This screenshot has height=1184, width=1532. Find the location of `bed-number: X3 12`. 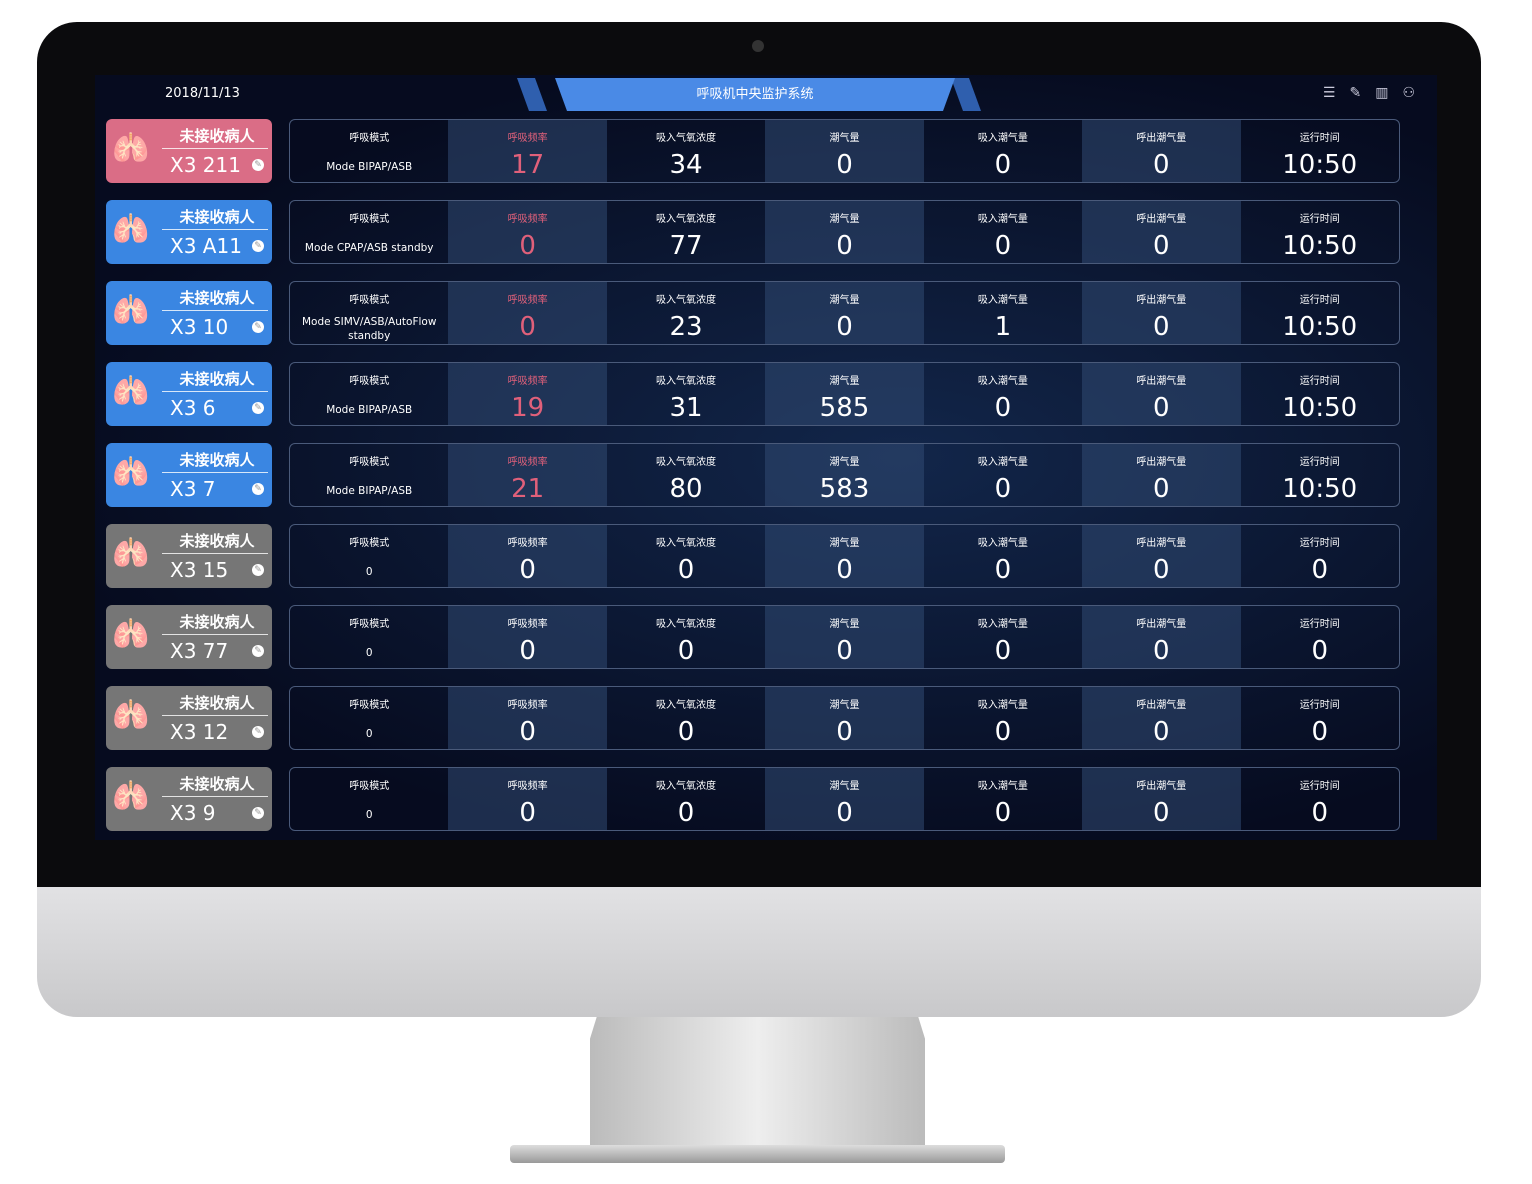

bed-number: X3 12 is located at coordinates (199, 732).